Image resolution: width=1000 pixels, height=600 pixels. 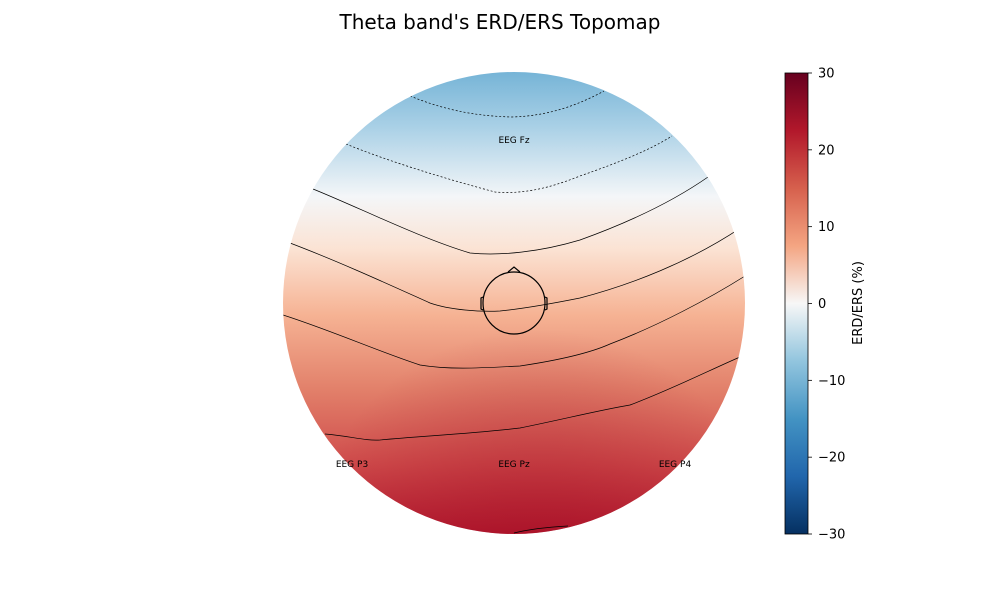 I want to click on colorbar-tick-label: −10, so click(x=831, y=381).